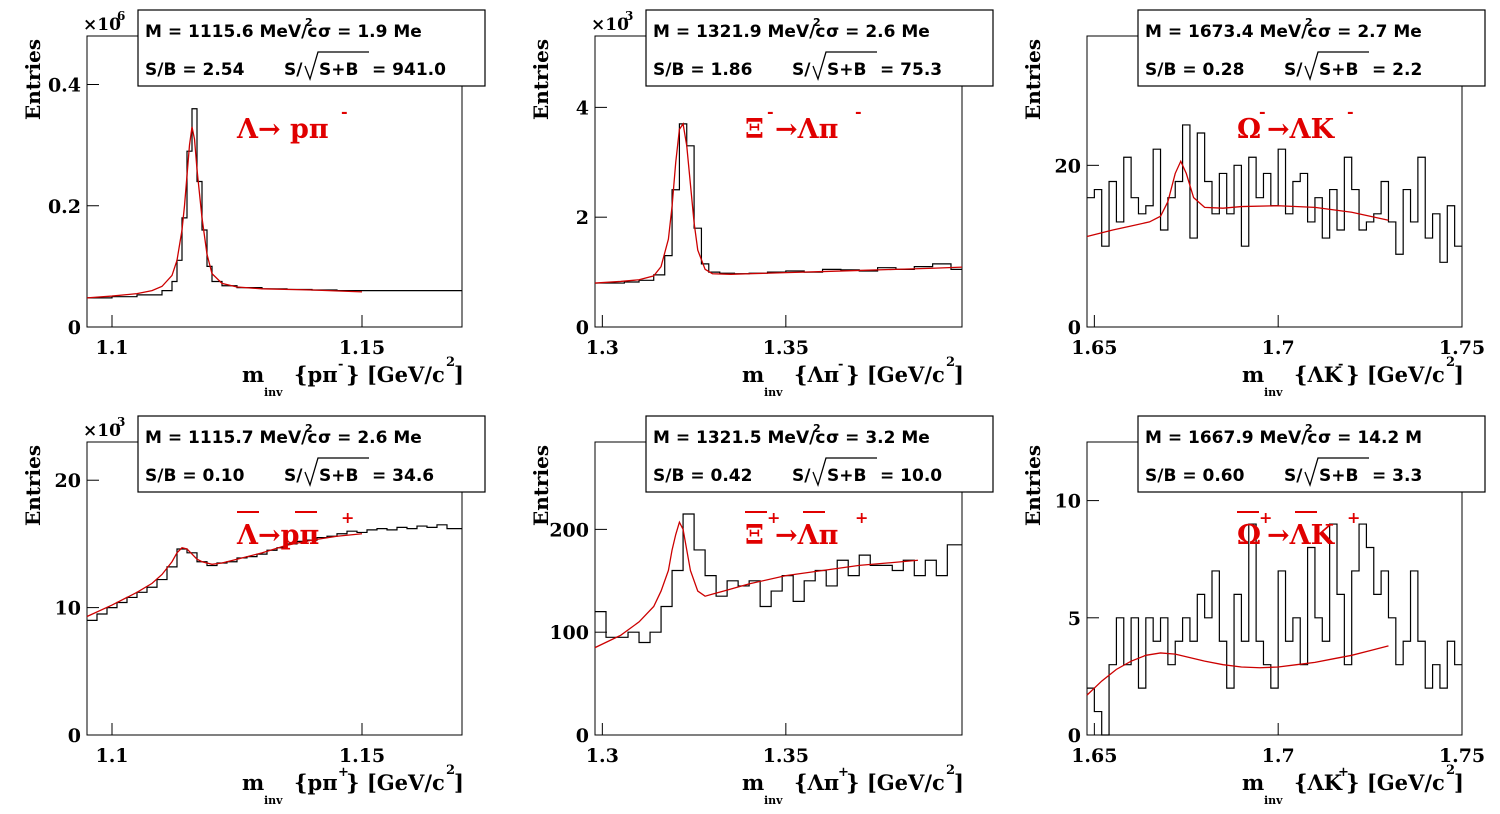 This screenshot has height=814, width=1500. I want to click on stats-mass: M = 1673.4 MeV/c, so click(1231, 32).